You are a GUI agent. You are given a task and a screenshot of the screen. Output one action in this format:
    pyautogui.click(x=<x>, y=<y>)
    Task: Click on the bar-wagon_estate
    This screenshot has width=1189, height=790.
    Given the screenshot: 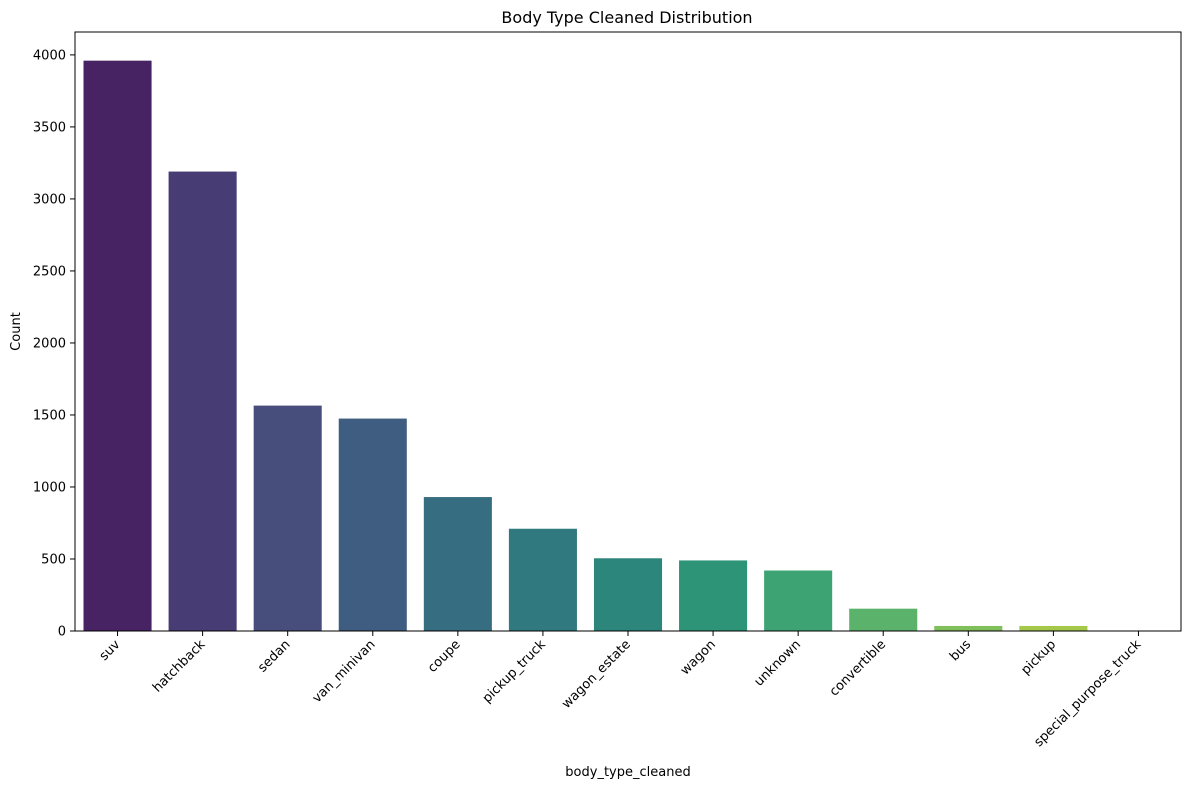 What is the action you would take?
    pyautogui.click(x=628, y=594)
    